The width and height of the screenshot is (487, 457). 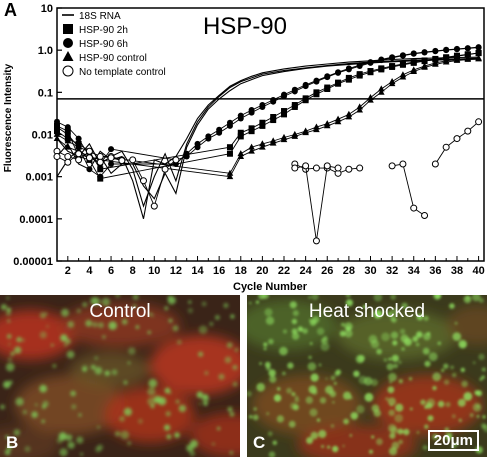 I want to click on x-tick-label: 18, so click(x=241, y=271).